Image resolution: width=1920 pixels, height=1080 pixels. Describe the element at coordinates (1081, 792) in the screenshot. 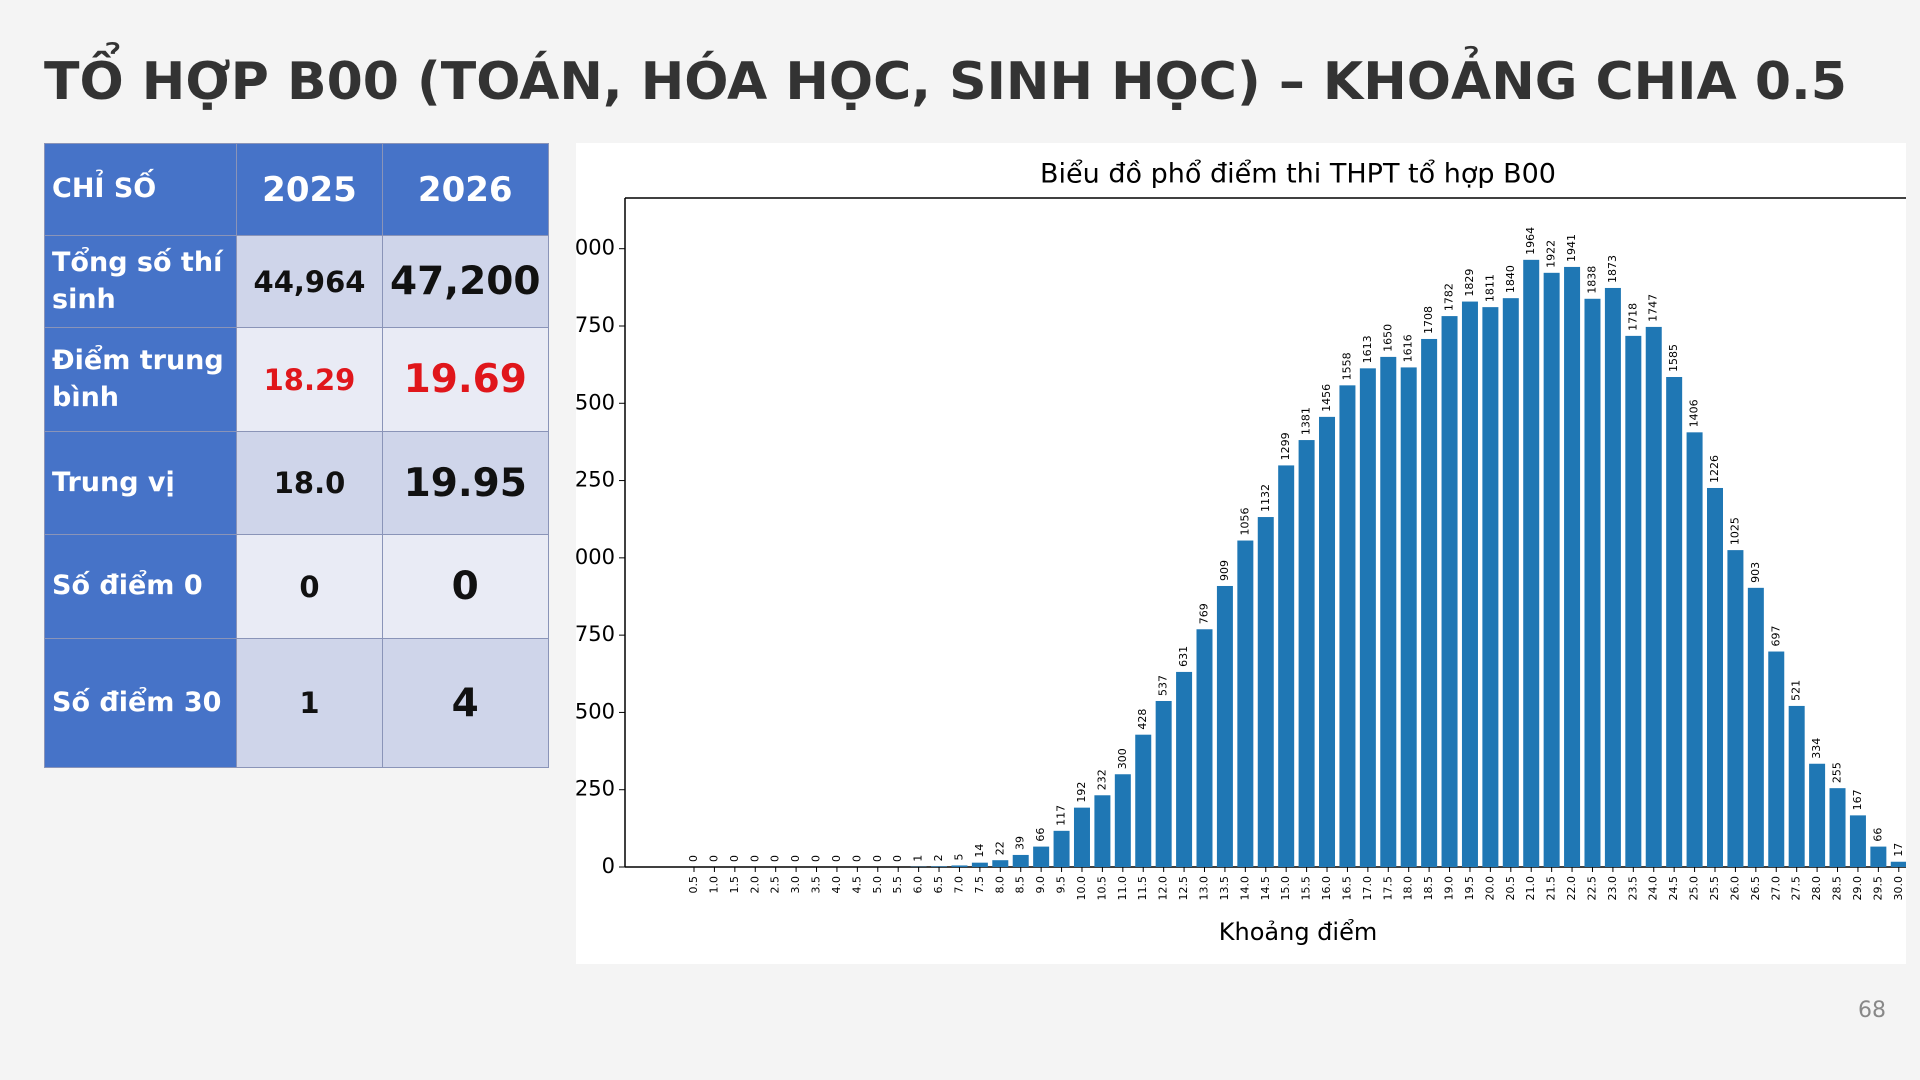

I see `data-label: 192` at that location.